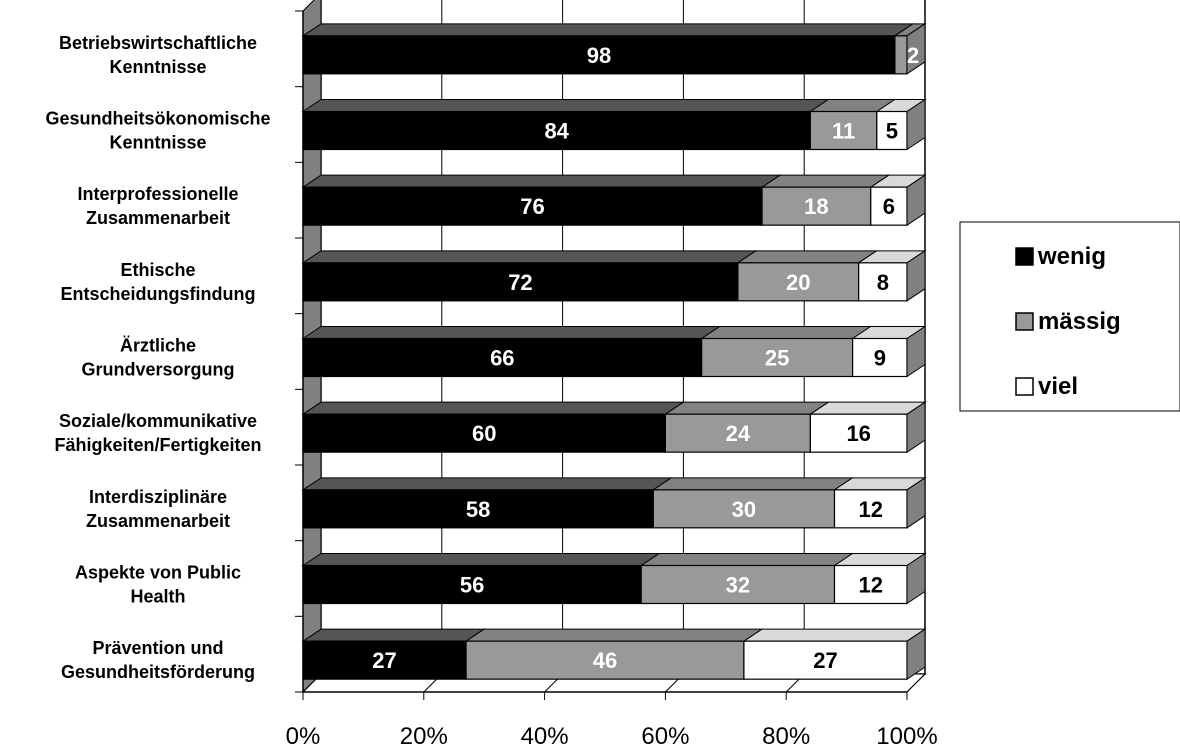  I want to click on x-tick-label: 0%, so click(303, 736).